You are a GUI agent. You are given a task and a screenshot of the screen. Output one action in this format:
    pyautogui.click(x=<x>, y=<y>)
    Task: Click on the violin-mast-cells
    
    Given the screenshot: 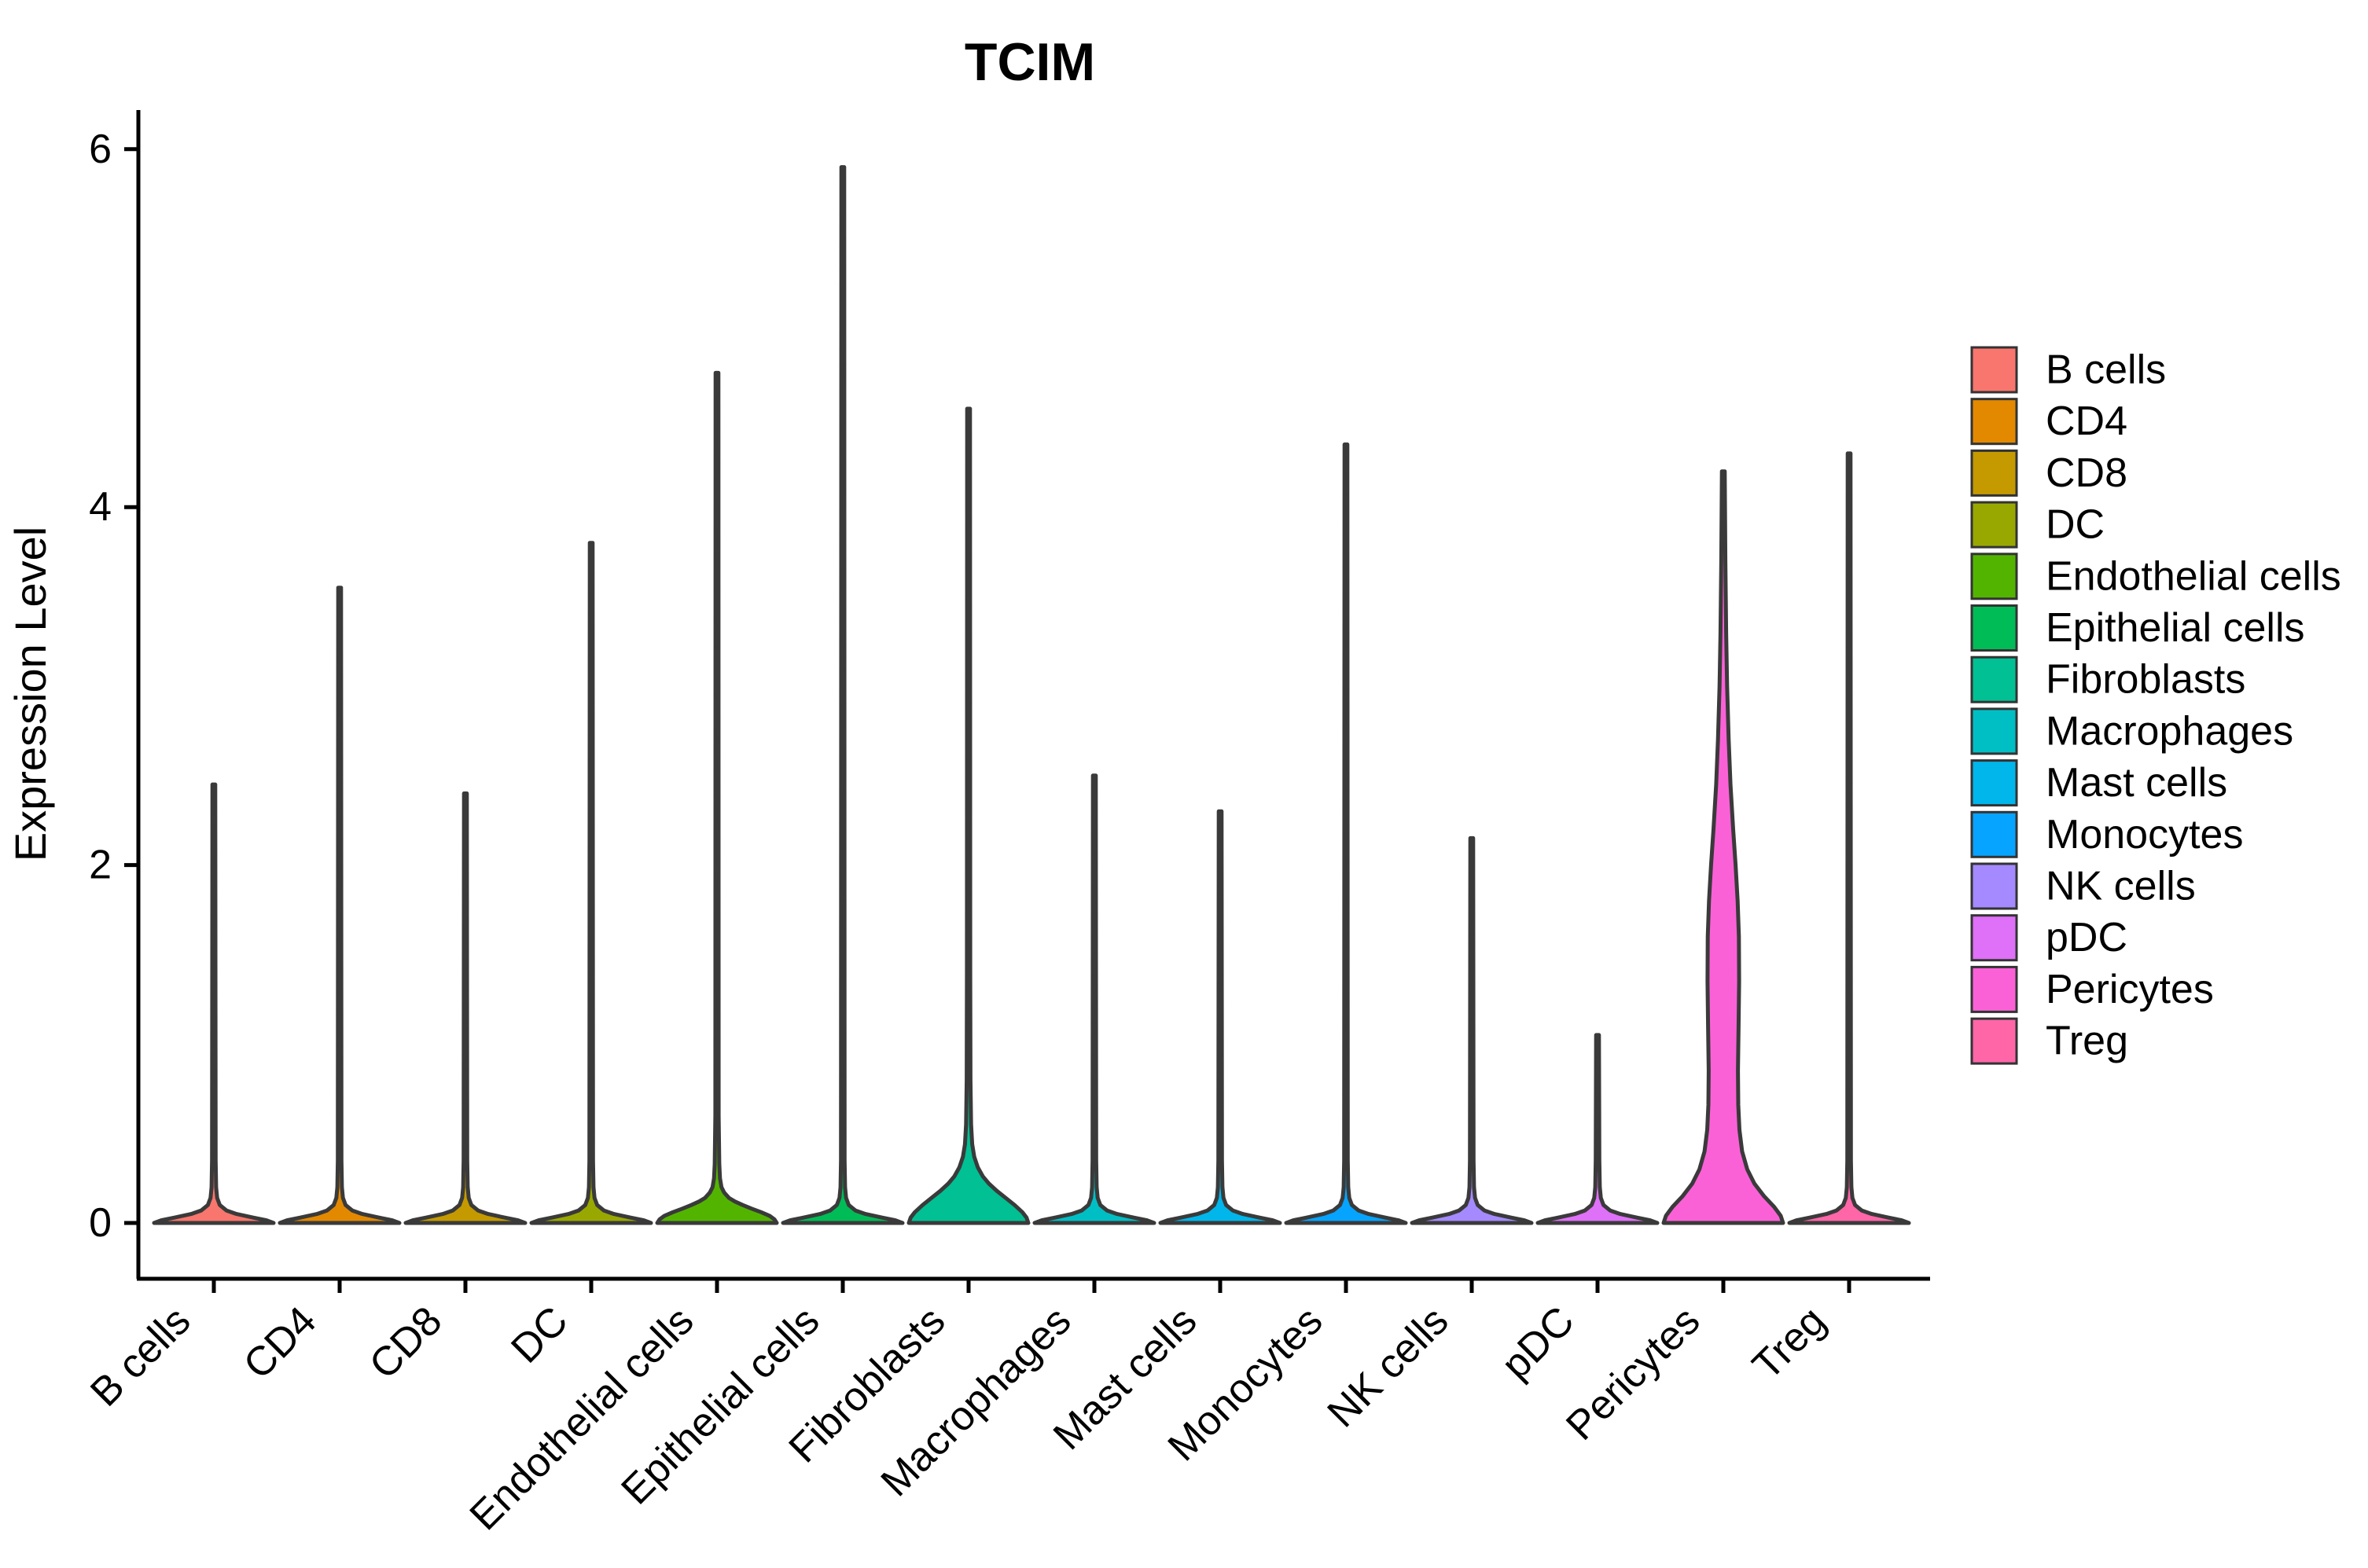 What is the action you would take?
    pyautogui.click(x=1220, y=1017)
    